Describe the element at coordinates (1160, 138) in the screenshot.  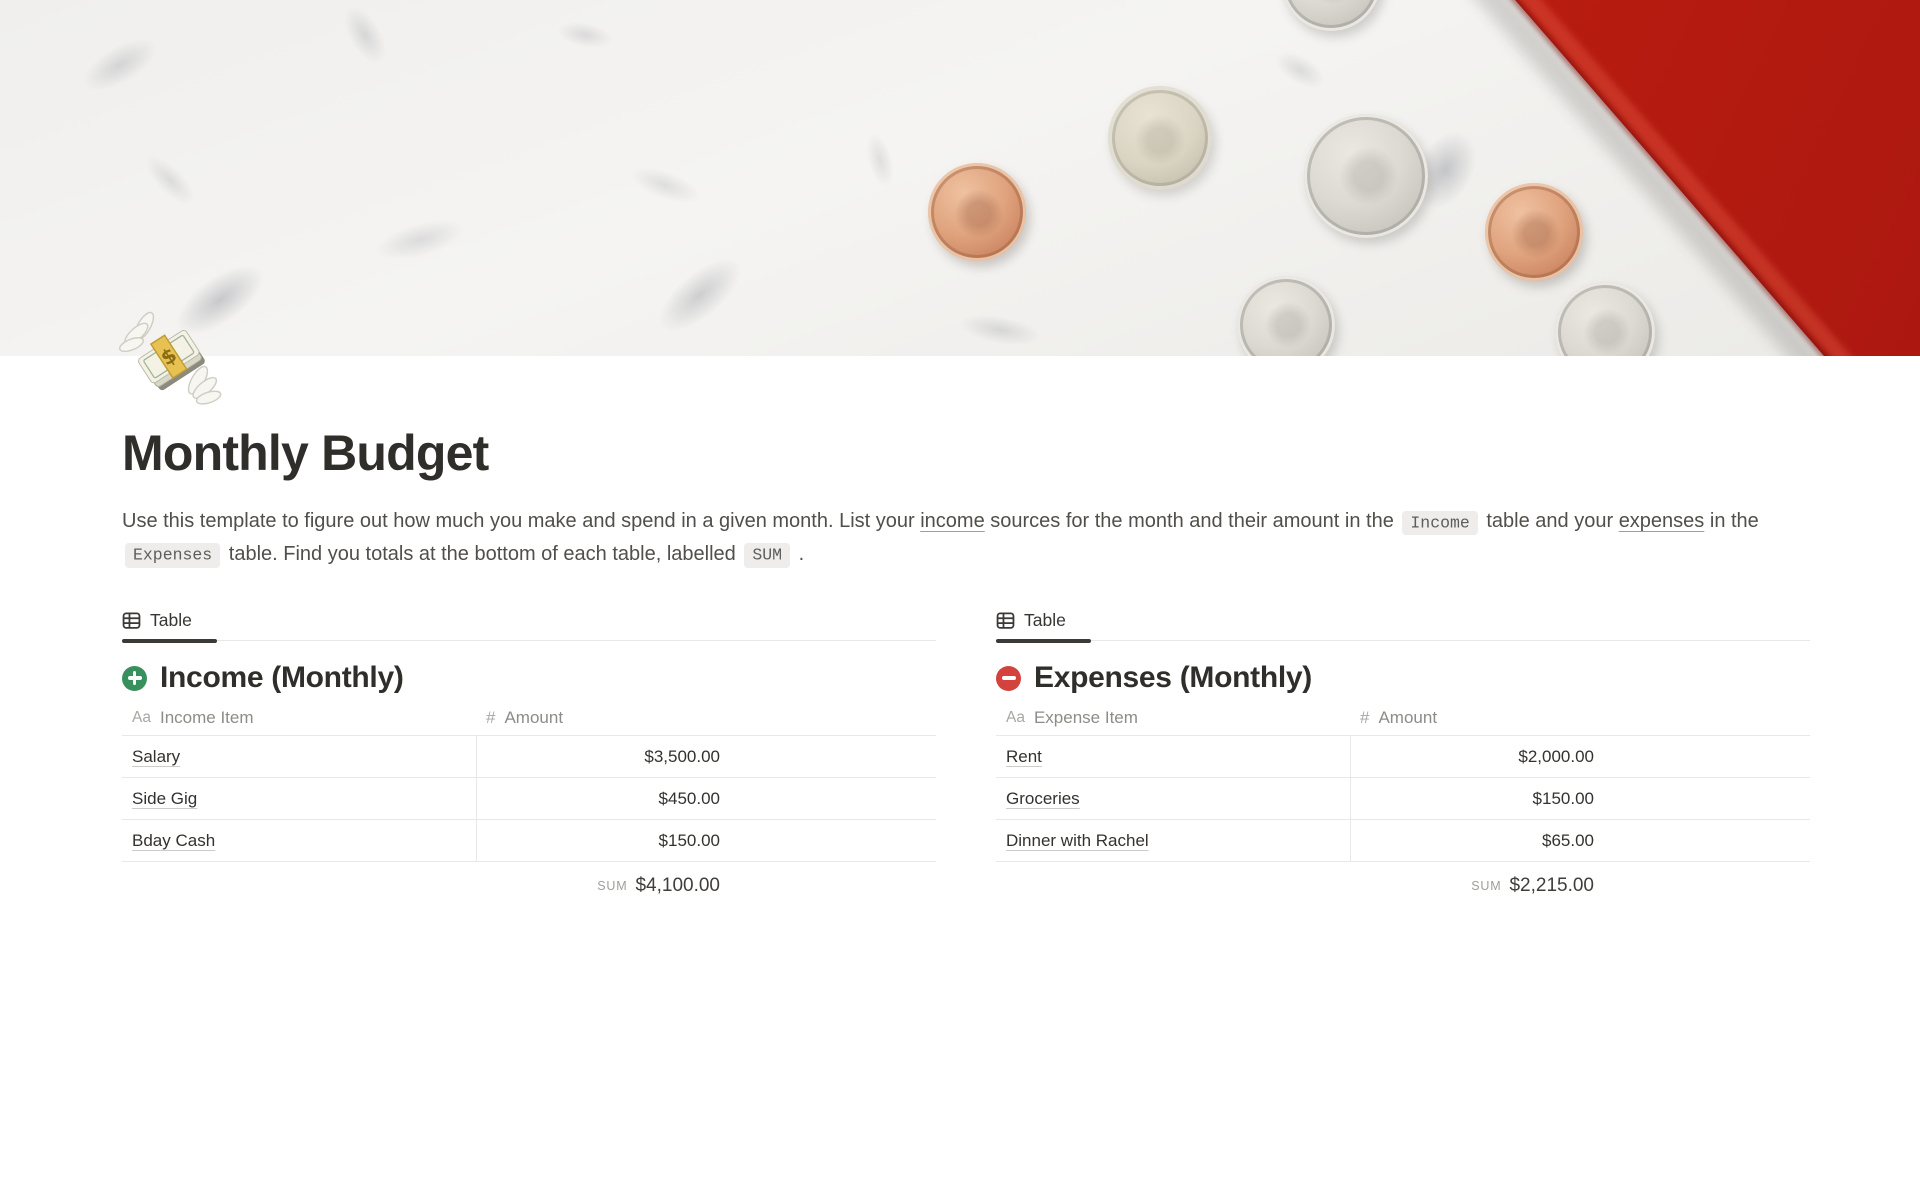
I see `coin-nickel` at that location.